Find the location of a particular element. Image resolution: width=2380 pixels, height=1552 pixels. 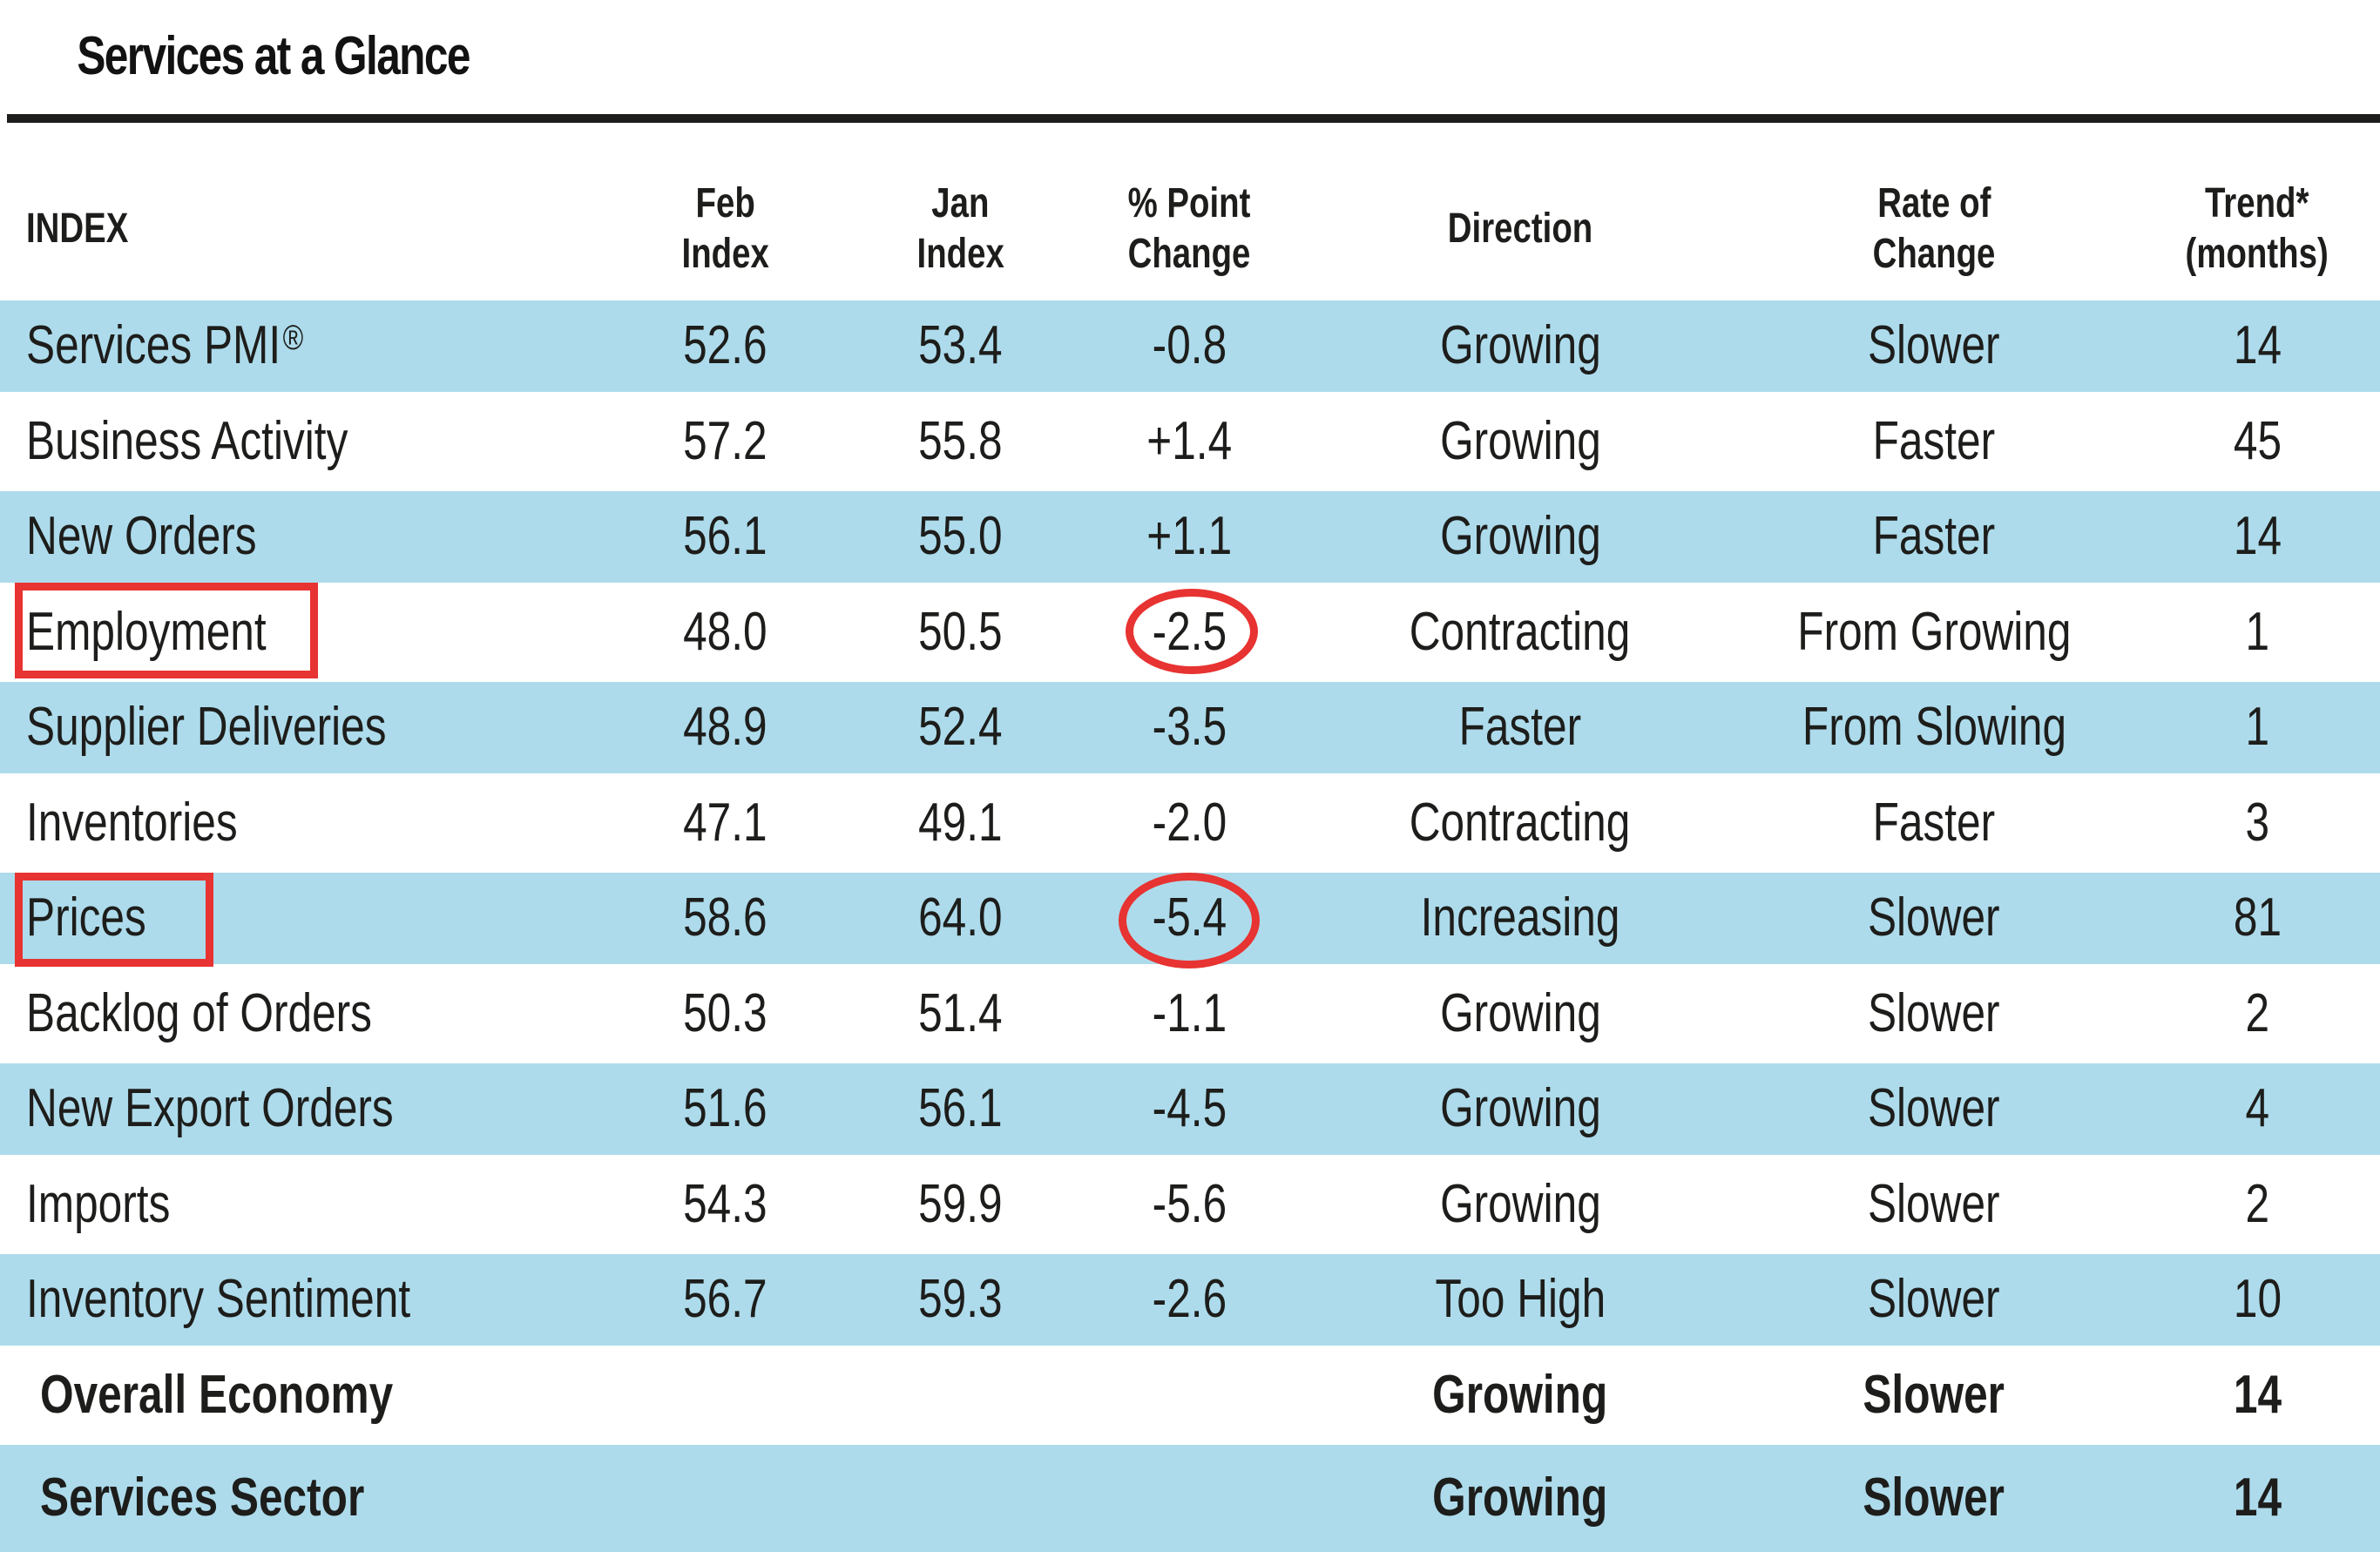

point-change-value: -3.5 is located at coordinates (1189, 727).